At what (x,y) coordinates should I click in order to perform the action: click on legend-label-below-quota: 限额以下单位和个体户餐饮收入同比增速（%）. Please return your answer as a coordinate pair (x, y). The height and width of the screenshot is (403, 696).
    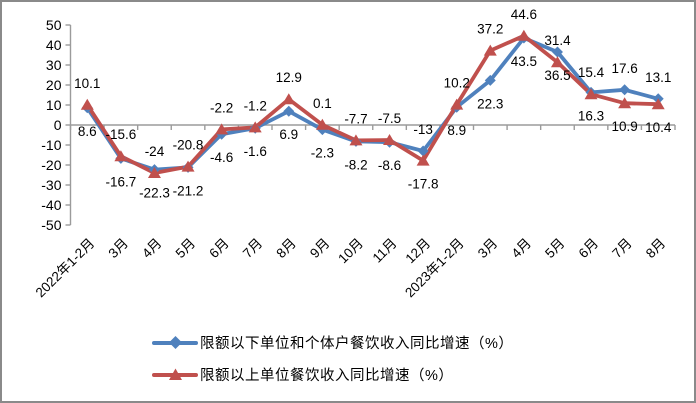
    Looking at the image, I should click on (357, 344).